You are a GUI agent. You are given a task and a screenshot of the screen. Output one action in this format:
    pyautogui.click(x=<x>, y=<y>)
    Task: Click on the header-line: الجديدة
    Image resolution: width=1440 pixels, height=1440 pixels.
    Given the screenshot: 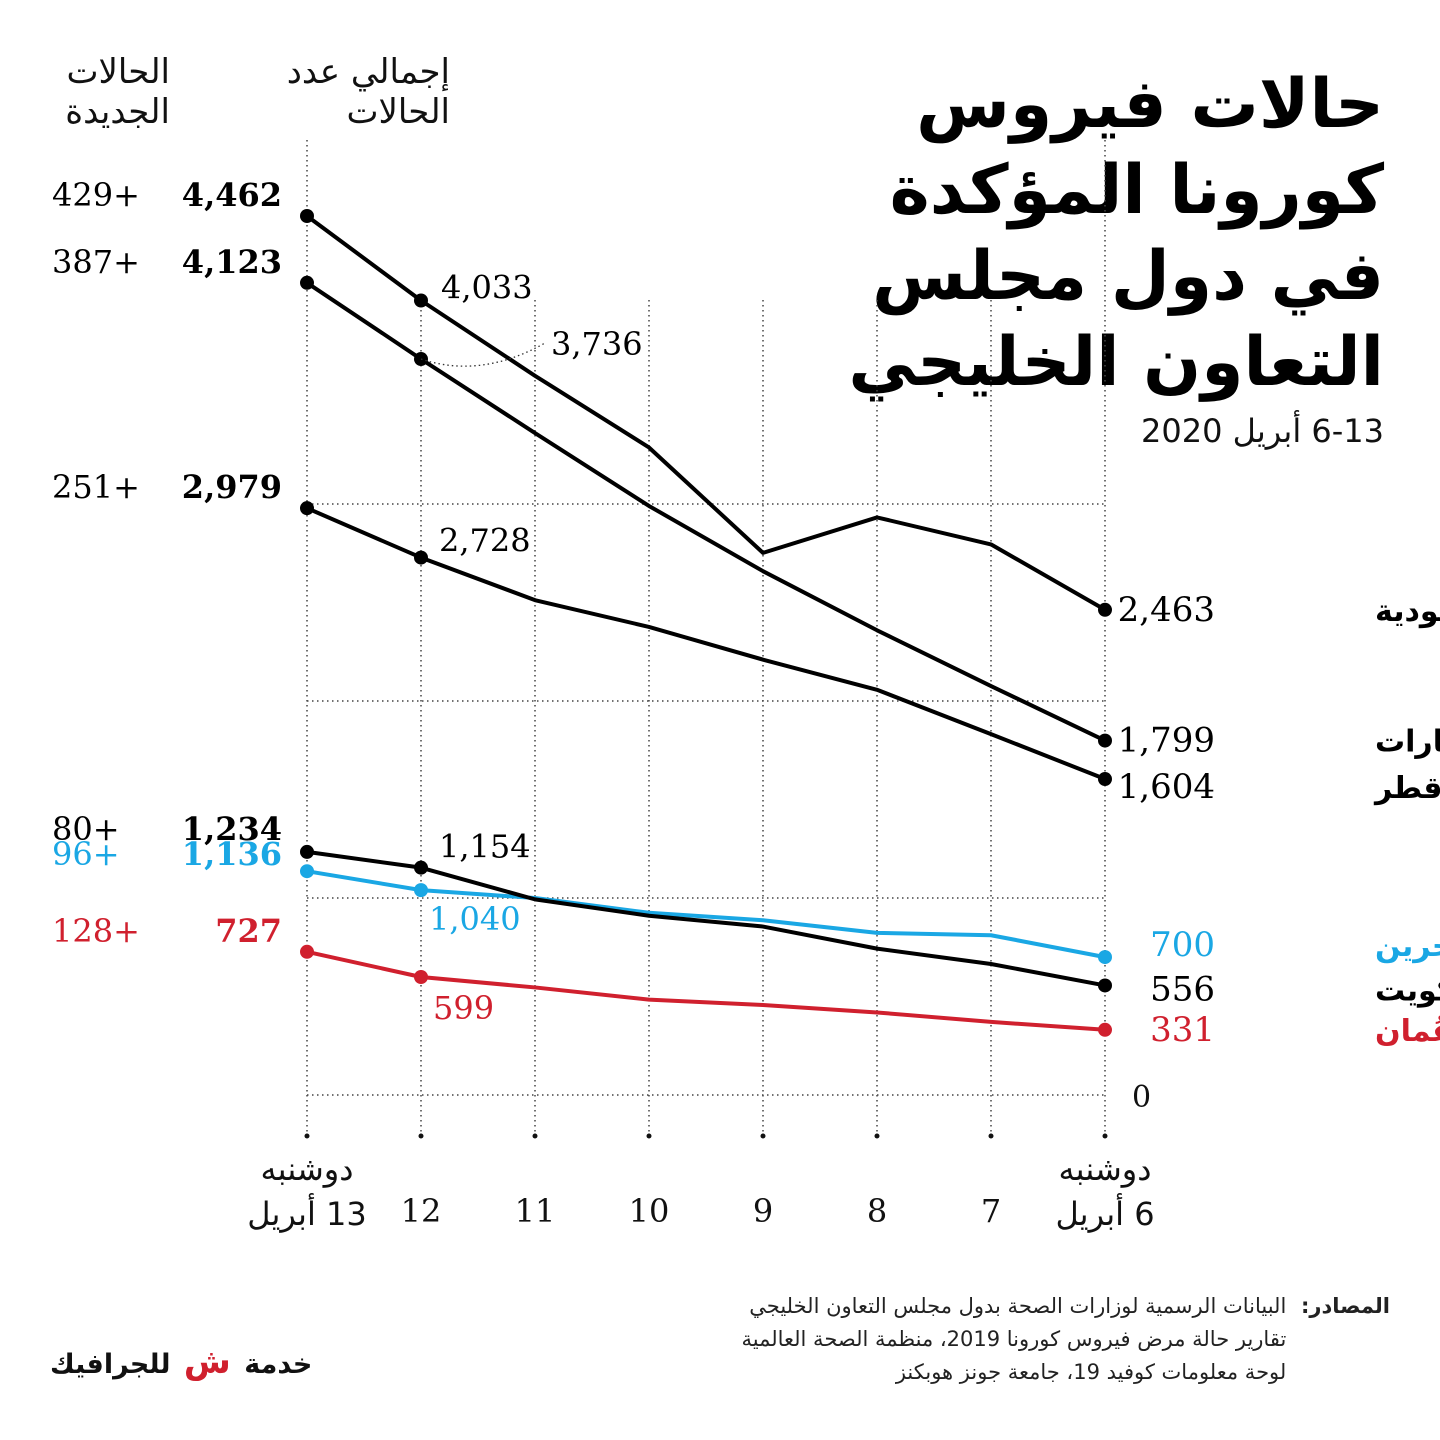 What is the action you would take?
    pyautogui.click(x=117, y=112)
    